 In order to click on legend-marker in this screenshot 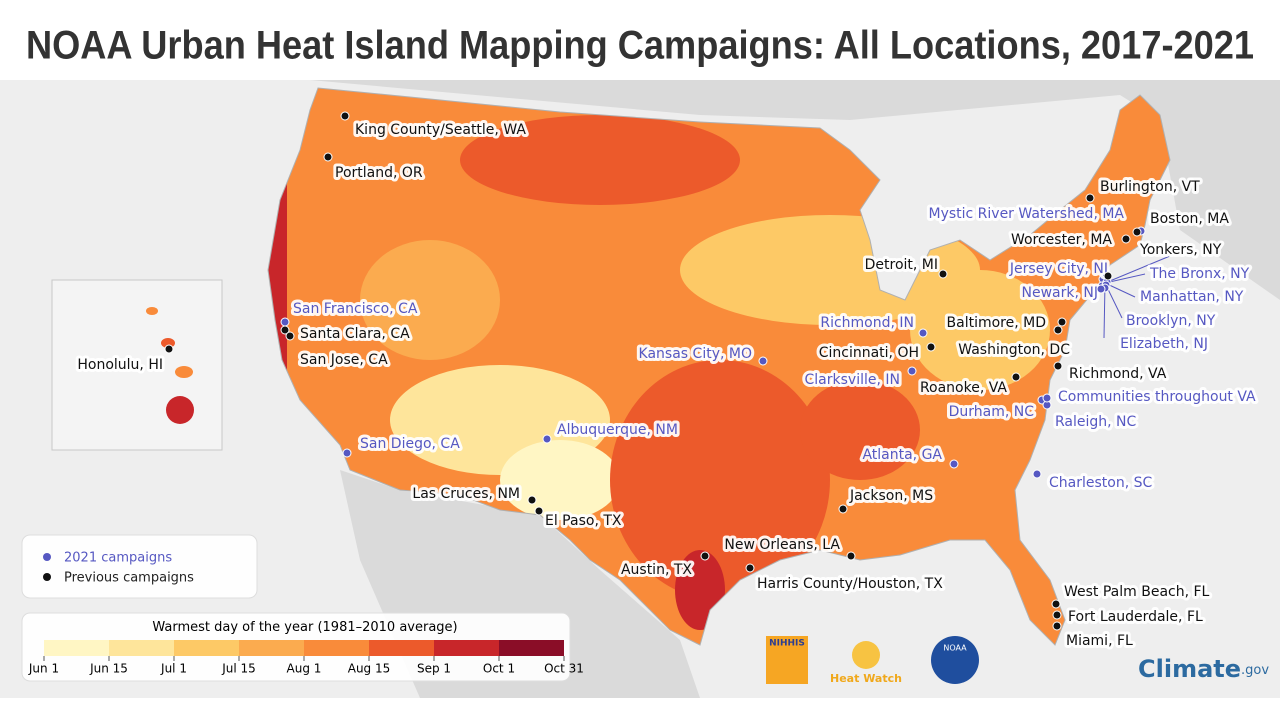, I will do `click(47, 557)`.